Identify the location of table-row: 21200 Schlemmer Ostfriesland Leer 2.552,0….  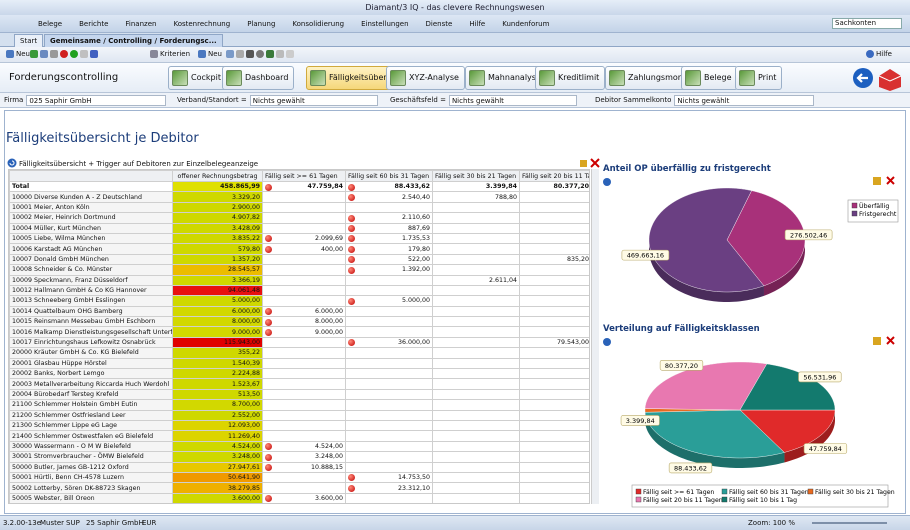
(299, 415).